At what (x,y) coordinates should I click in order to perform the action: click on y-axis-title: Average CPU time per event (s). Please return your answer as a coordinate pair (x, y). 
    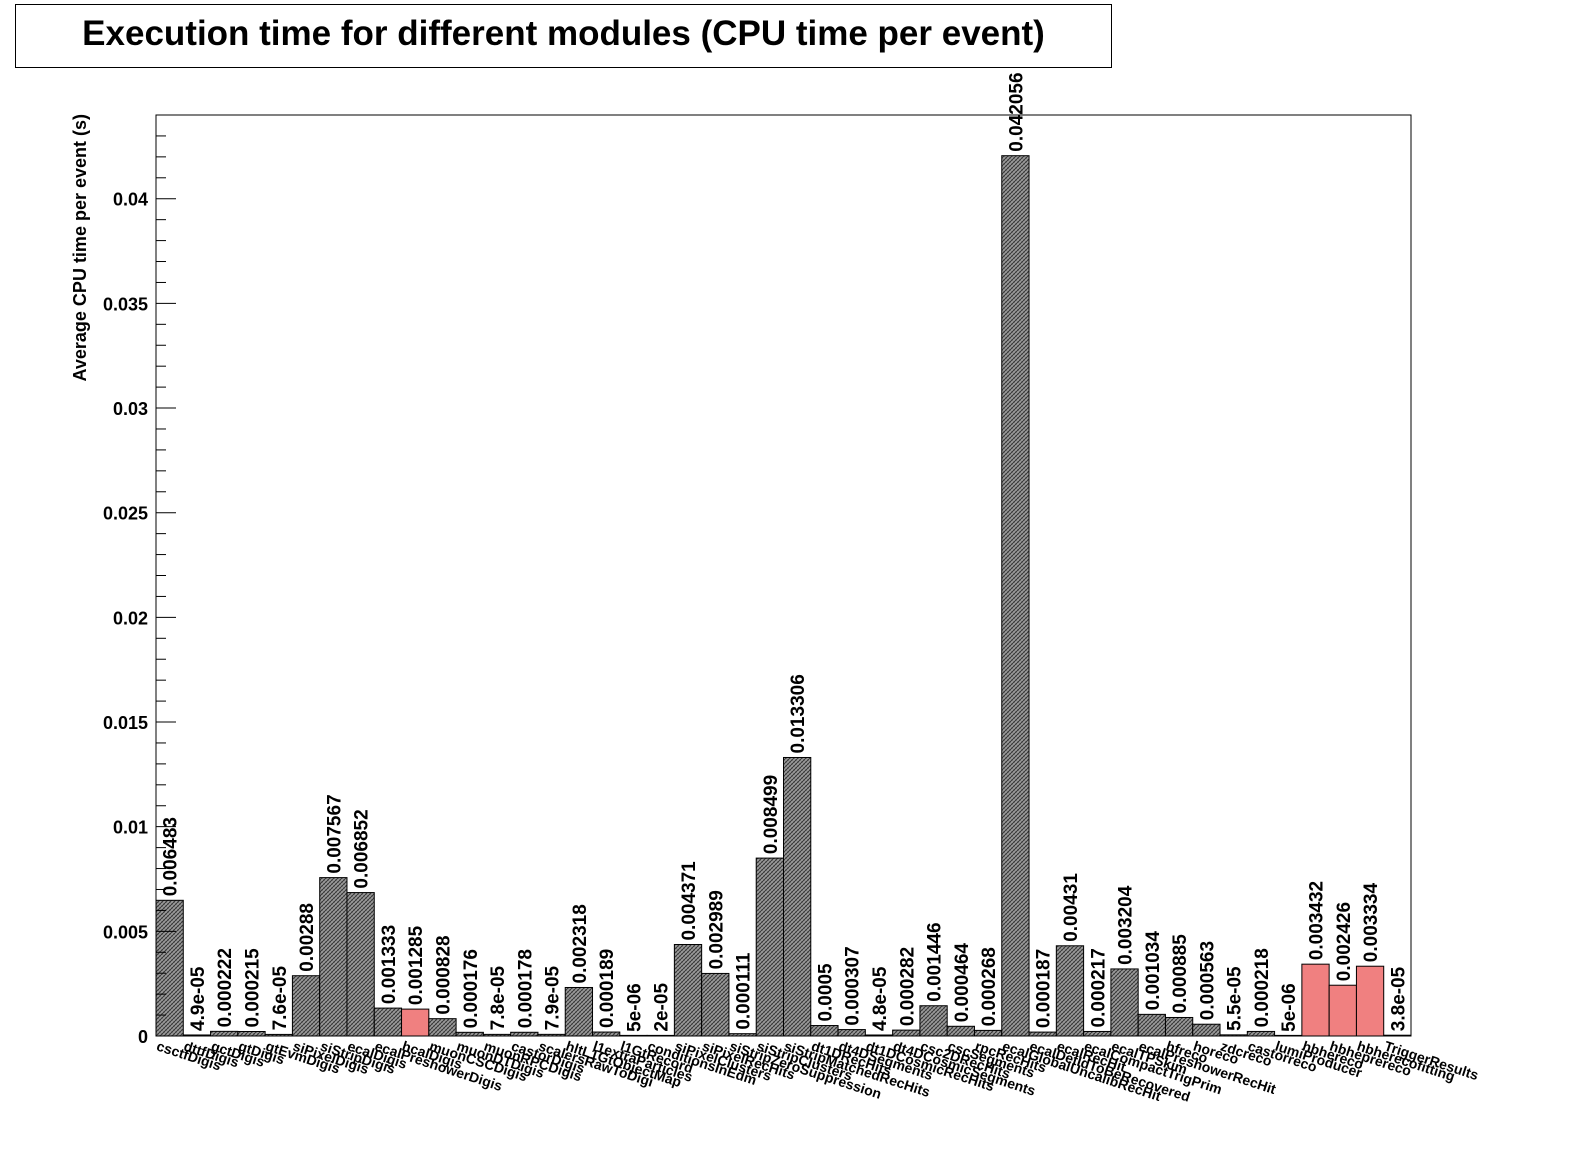
    Looking at the image, I should click on (80, 247).